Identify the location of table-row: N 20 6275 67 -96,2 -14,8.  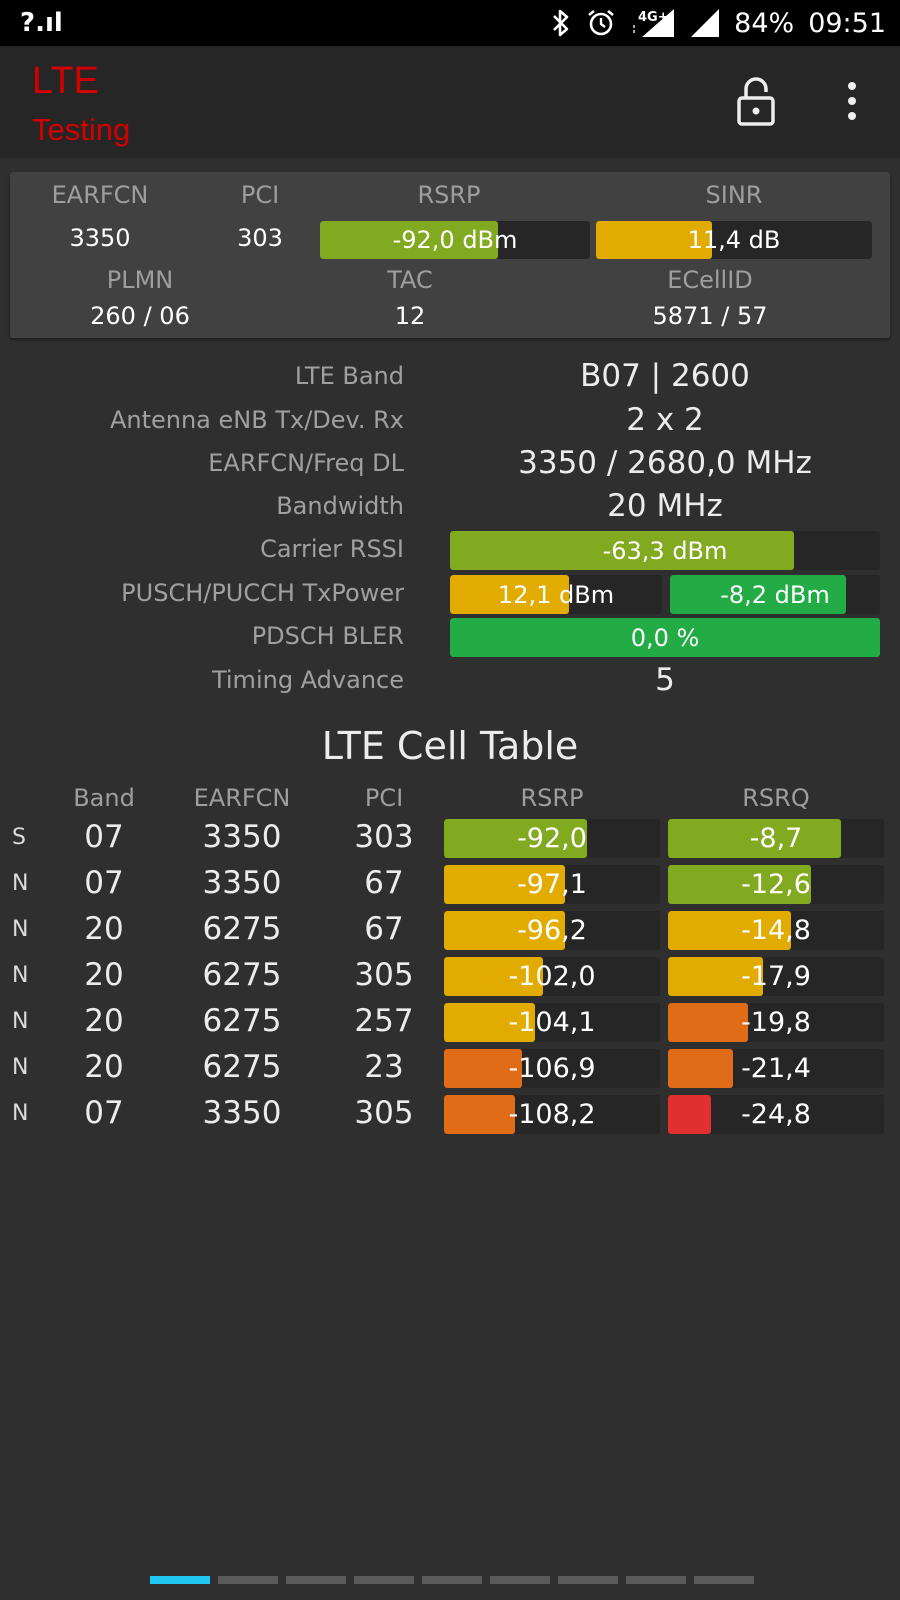
(450, 931).